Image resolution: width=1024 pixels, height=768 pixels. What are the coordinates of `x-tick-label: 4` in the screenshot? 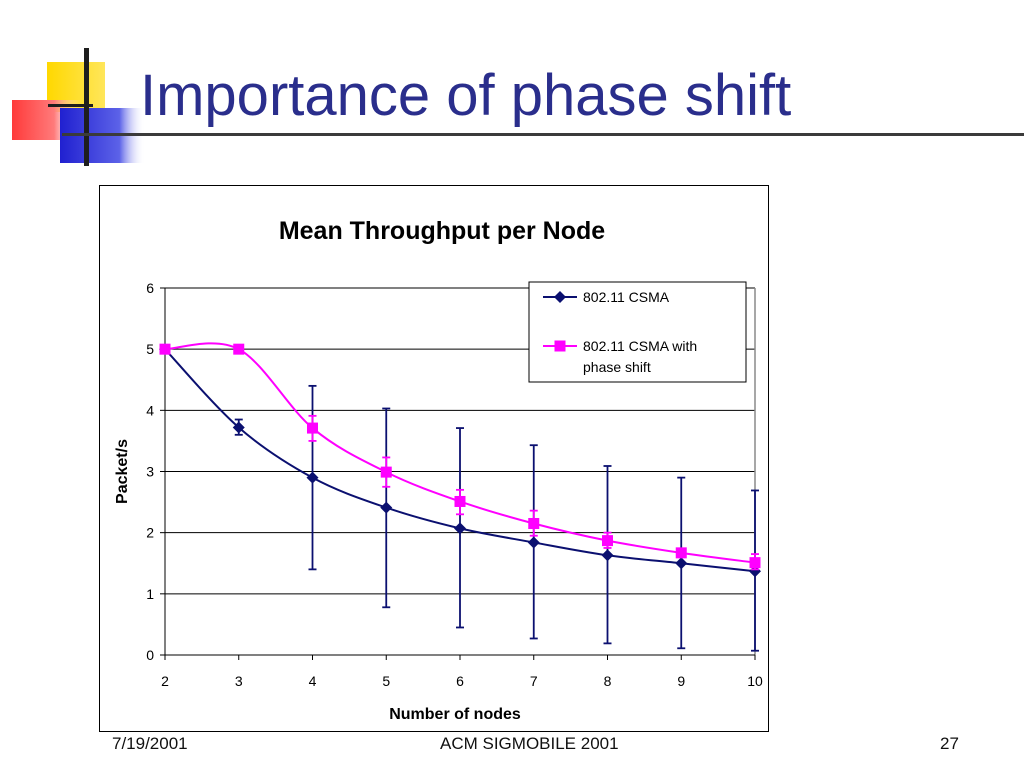 It's located at (313, 681).